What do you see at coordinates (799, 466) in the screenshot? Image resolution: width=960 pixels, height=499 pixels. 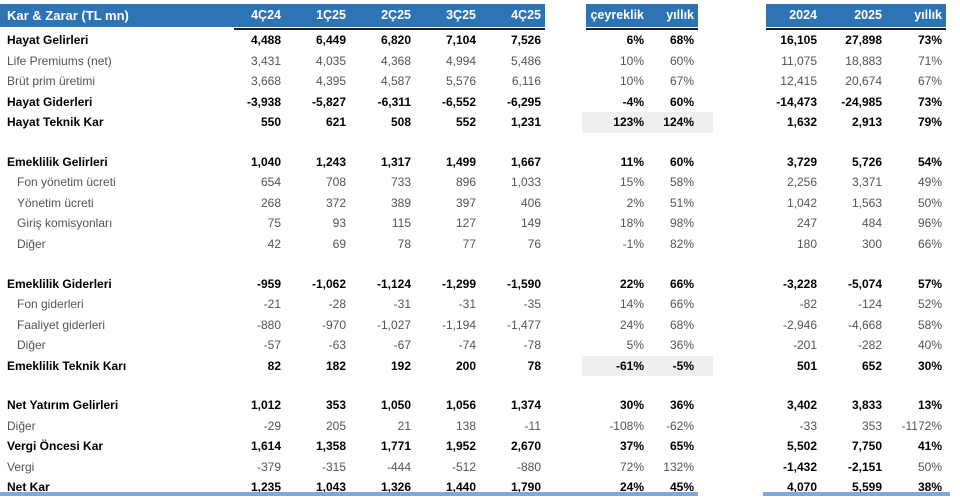 I see `cell-2024: -1,432` at bounding box center [799, 466].